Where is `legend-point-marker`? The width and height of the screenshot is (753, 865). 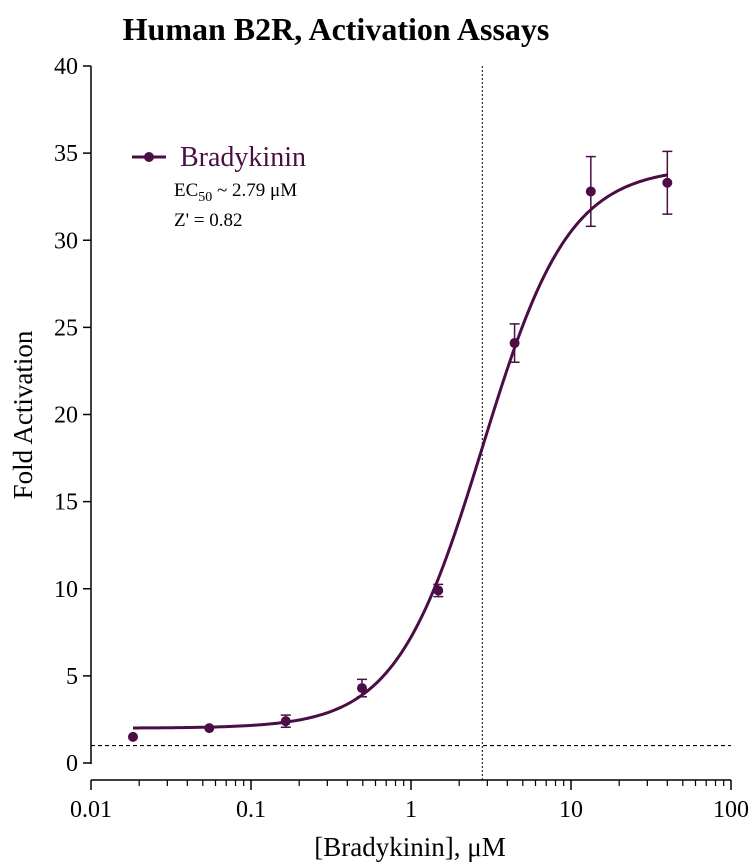 legend-point-marker is located at coordinates (149, 157).